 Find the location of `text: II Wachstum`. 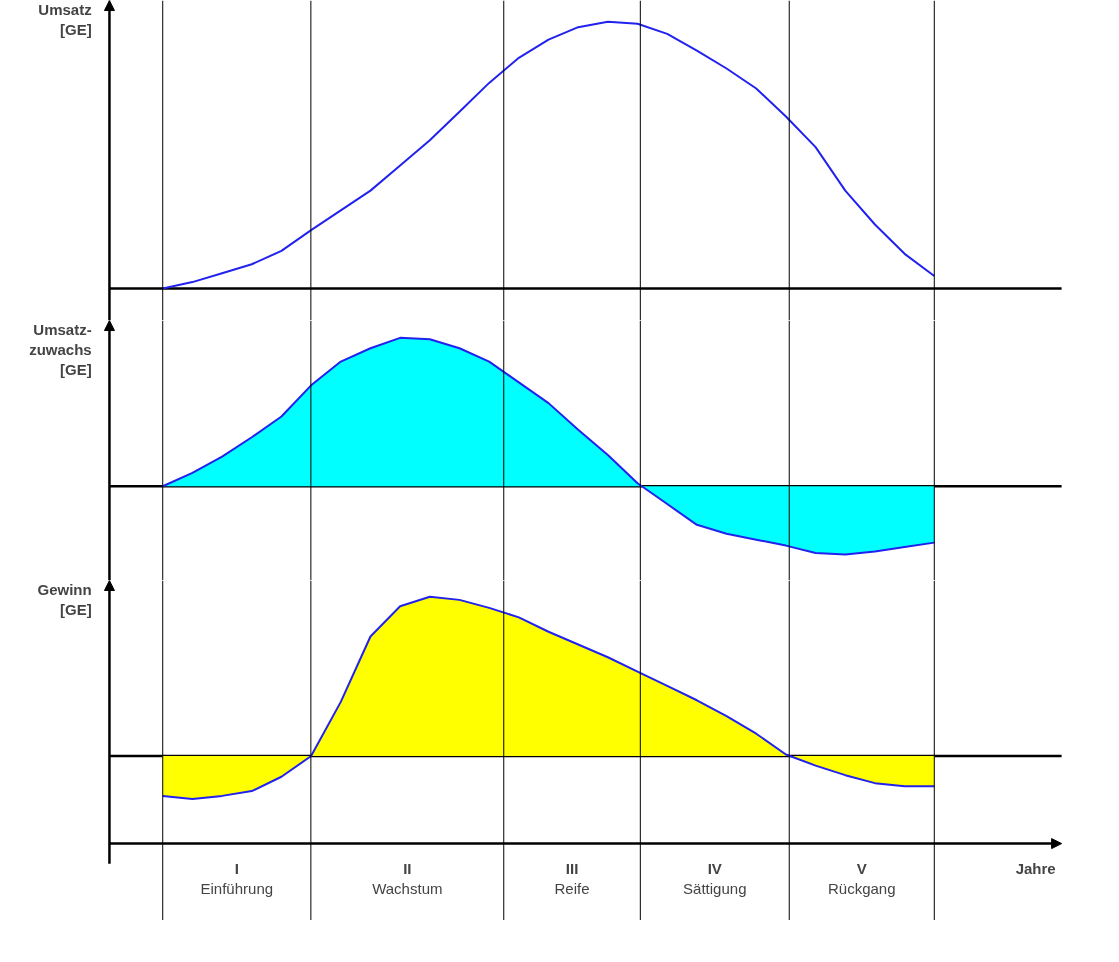

text: II Wachstum is located at coordinates (407, 878).